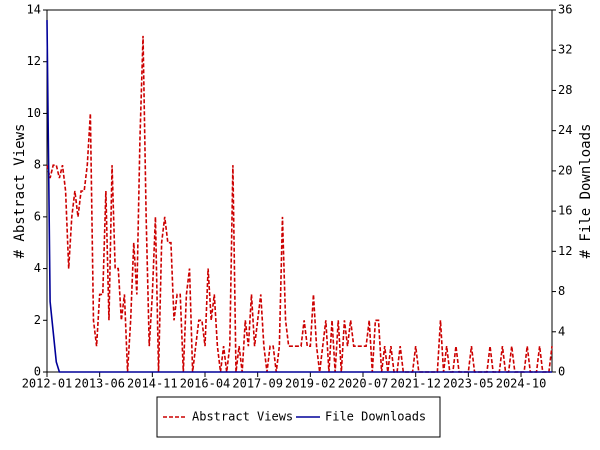 Image resolution: width=600 pixels, height=450 pixels. Describe the element at coordinates (37, 216) in the screenshot. I see `y-tick-label: 6` at that location.